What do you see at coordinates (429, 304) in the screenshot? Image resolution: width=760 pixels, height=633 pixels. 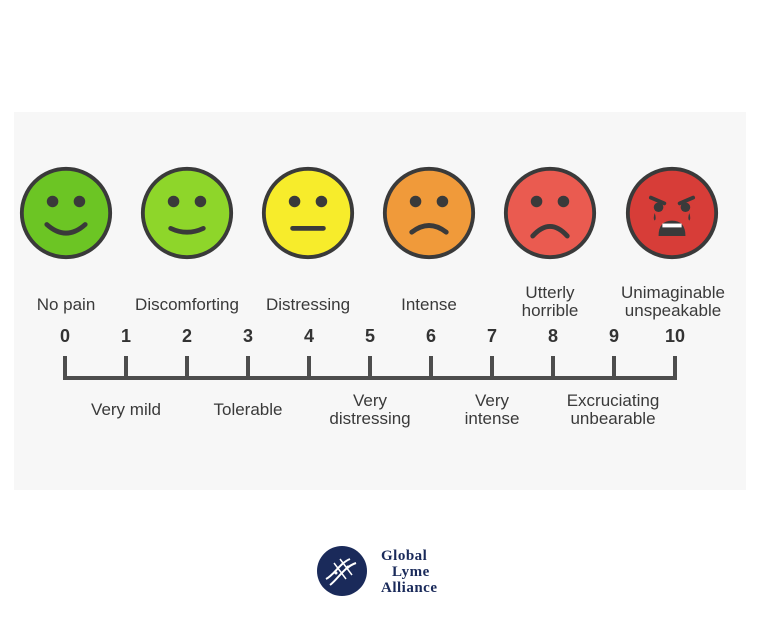 I see `label-intense: Intense` at bounding box center [429, 304].